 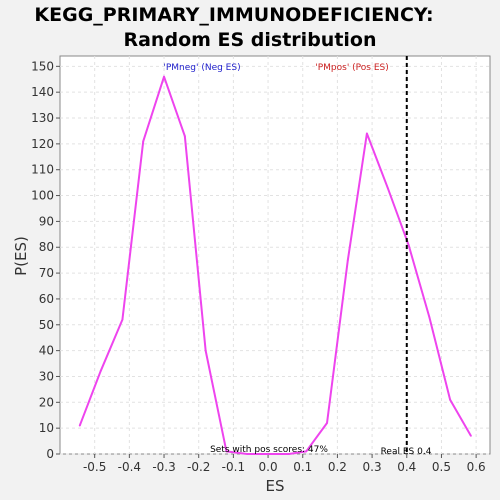 What do you see at coordinates (129, 467) in the screenshot?
I see `x-tick-label: -0.4` at bounding box center [129, 467].